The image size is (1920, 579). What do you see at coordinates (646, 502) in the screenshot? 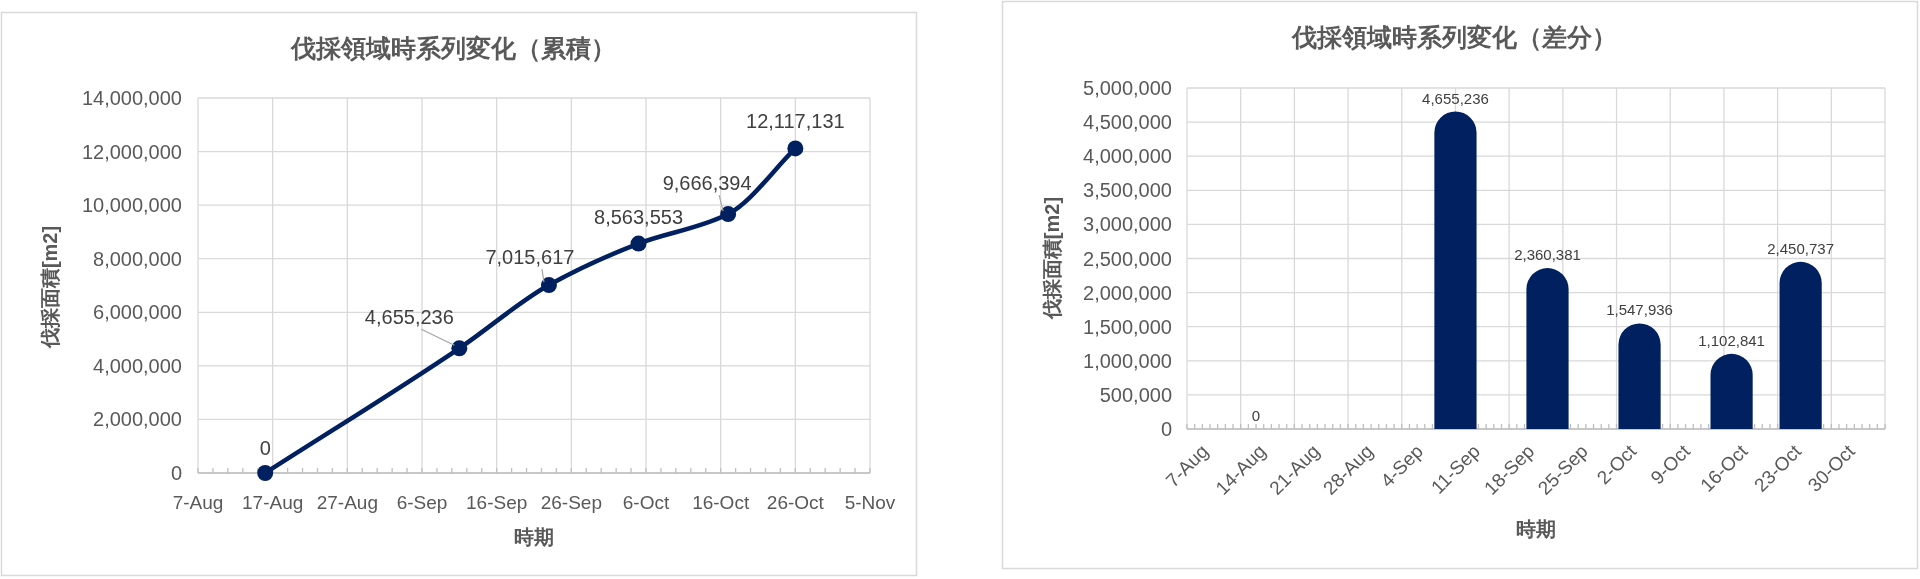
I see `x-tick-label: 6-Oct` at bounding box center [646, 502].